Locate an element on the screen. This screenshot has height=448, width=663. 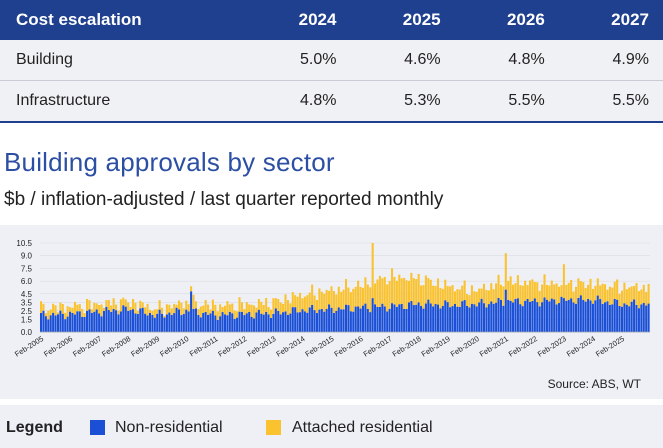
x-tick-label: Feb-2005 is located at coordinates (29, 346).